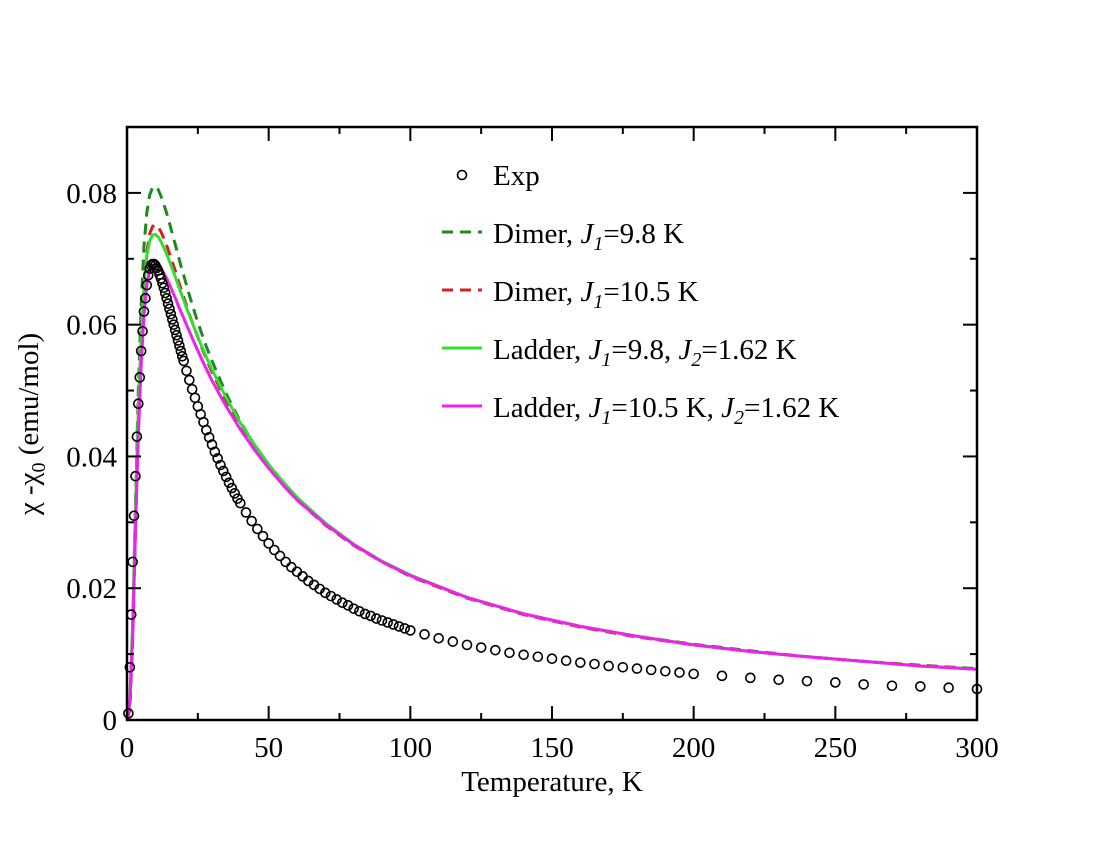 The height and width of the screenshot is (850, 1100). What do you see at coordinates (91, 589) in the screenshot?
I see `y-tick-label: 0.02` at bounding box center [91, 589].